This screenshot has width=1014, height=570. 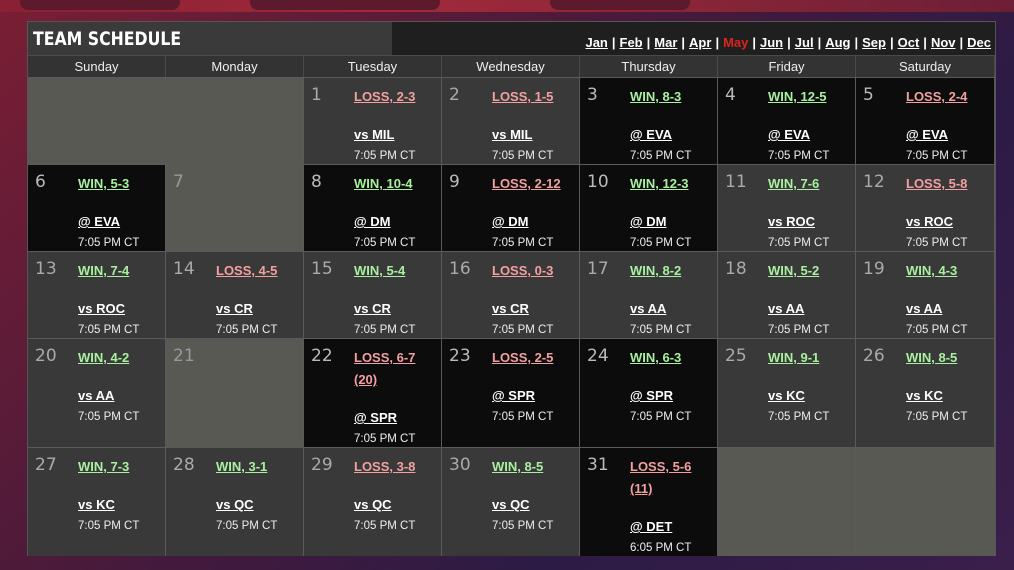 I want to click on game-result-link: WIN, 7-3, so click(x=104, y=466).